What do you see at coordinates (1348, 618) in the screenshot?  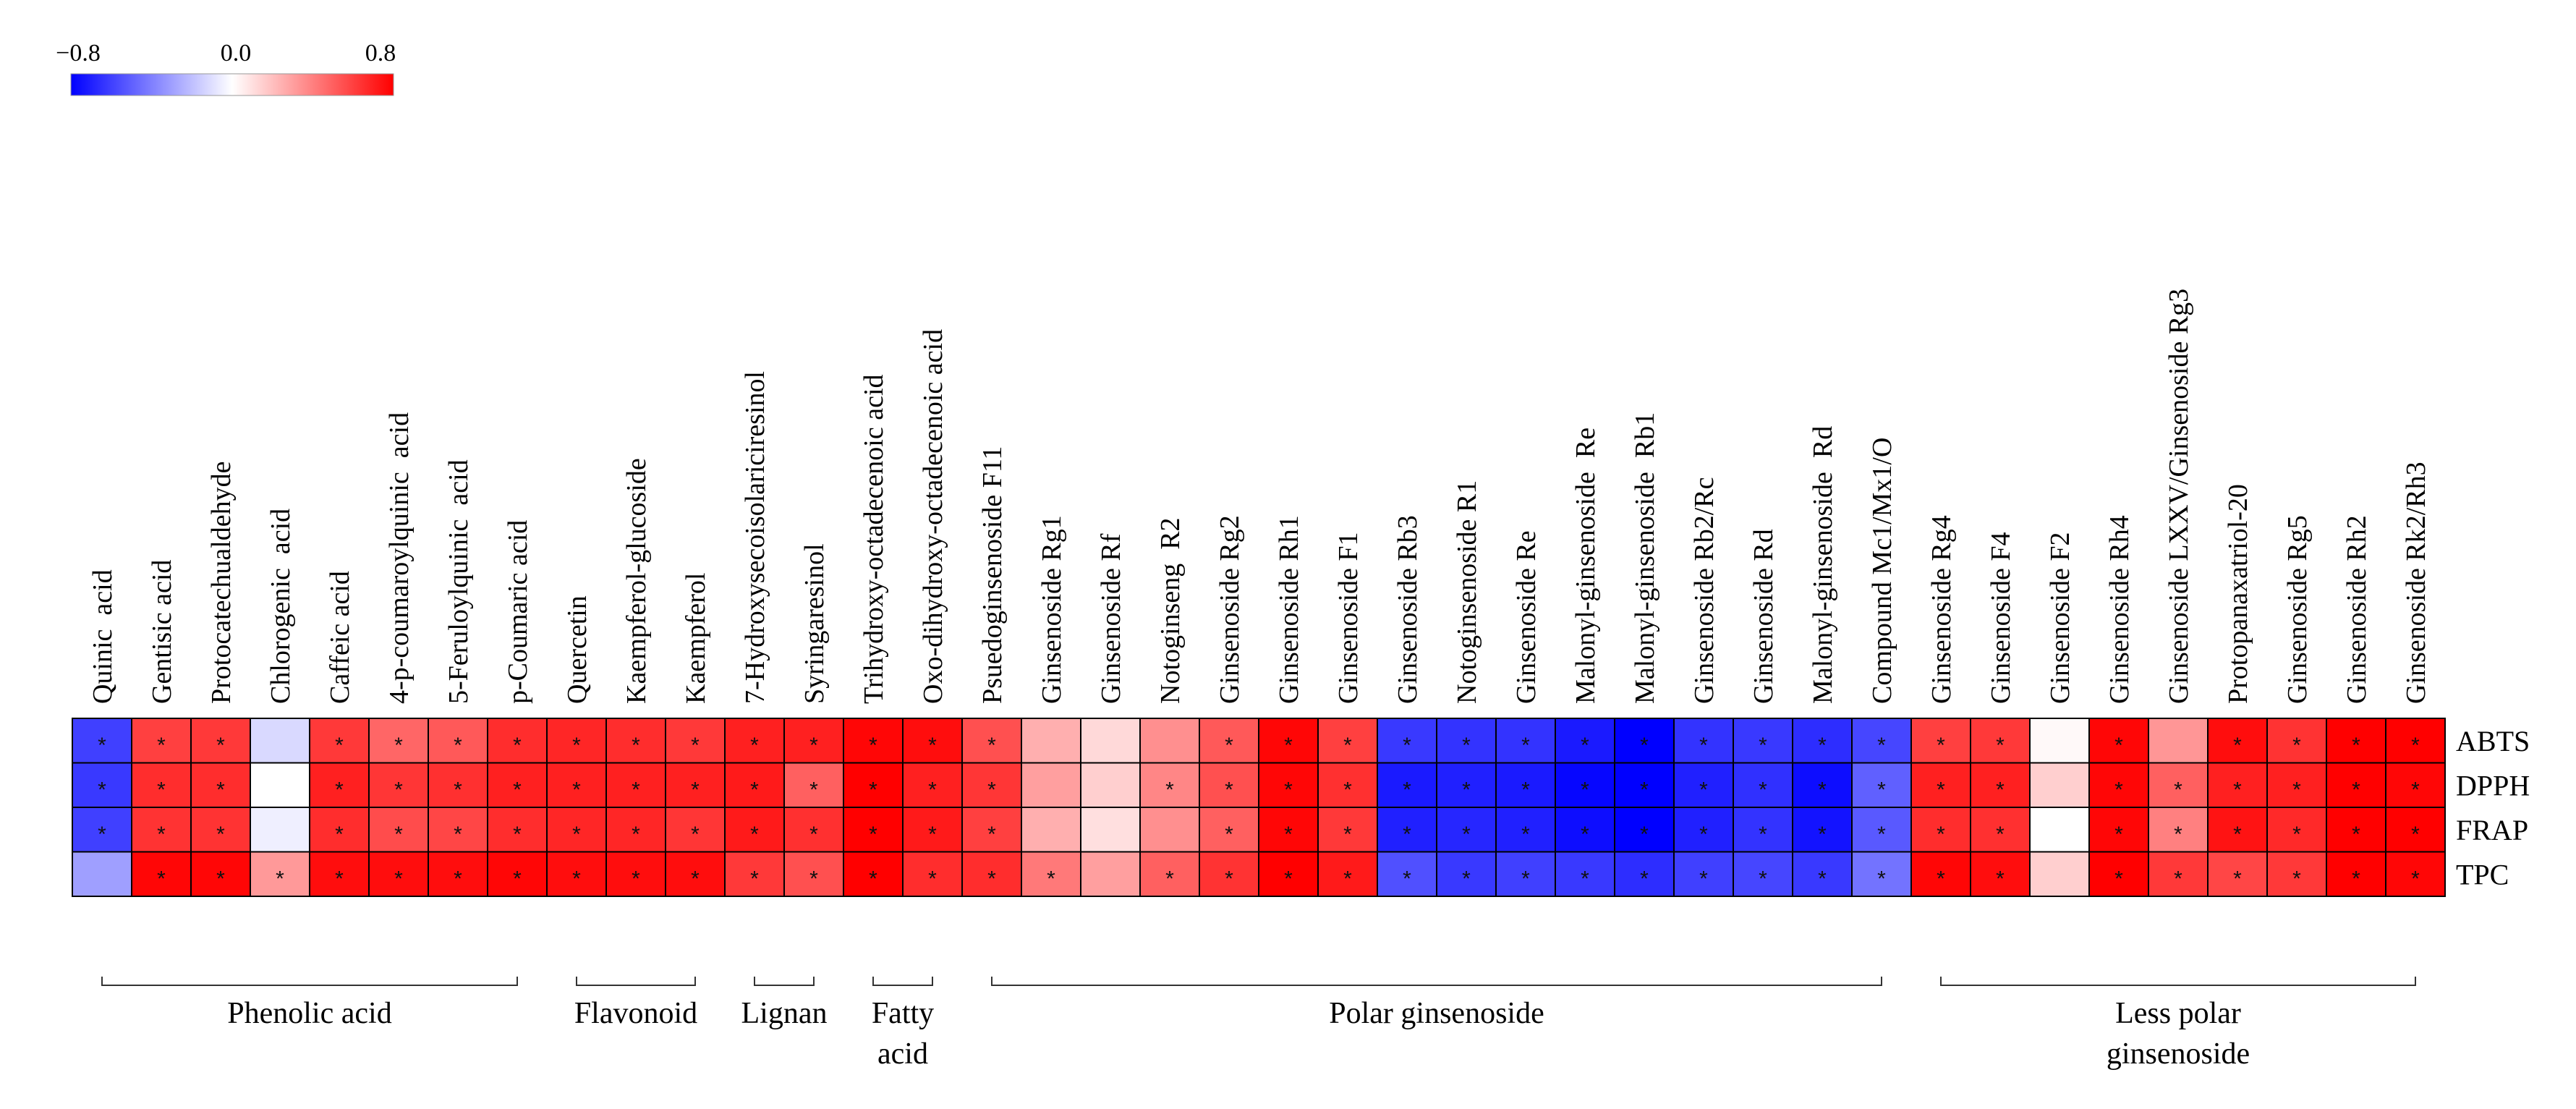 I see `column-label: Ginsenoside F1` at bounding box center [1348, 618].